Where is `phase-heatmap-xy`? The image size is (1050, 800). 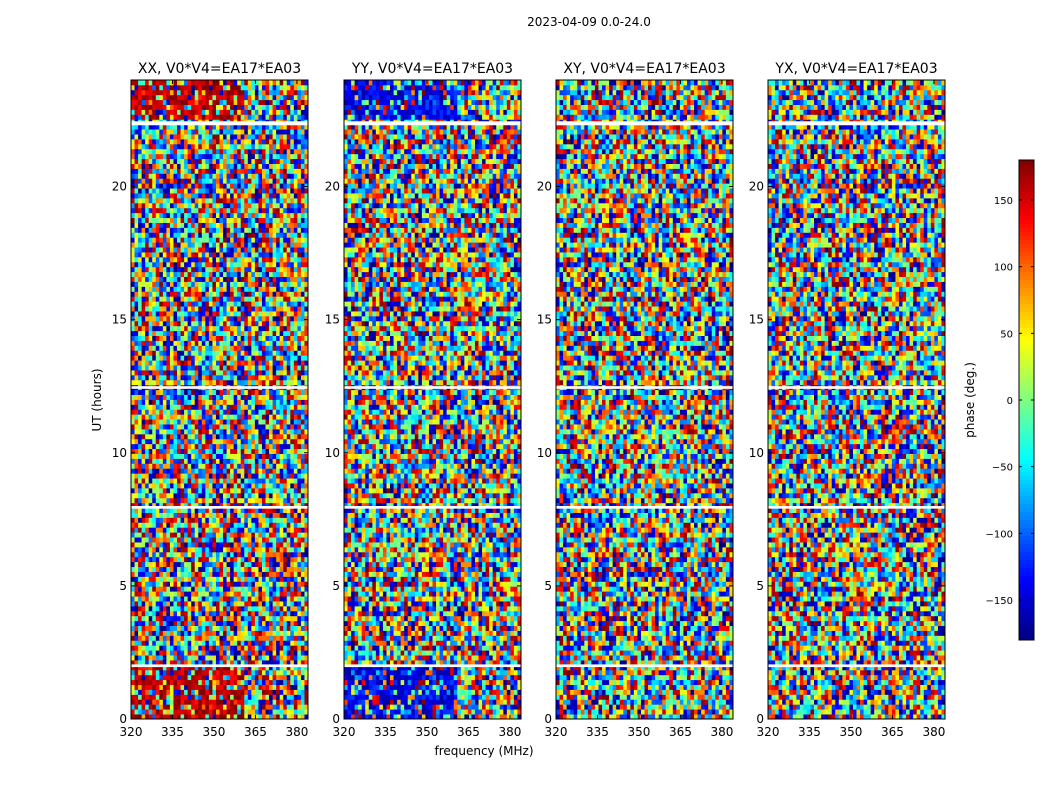
phase-heatmap-xy is located at coordinates (645, 400).